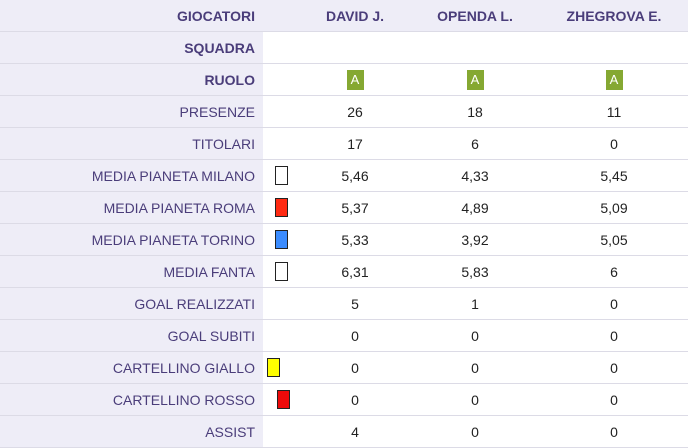  What do you see at coordinates (273, 367) in the screenshot?
I see `yellow-card-icon` at bounding box center [273, 367].